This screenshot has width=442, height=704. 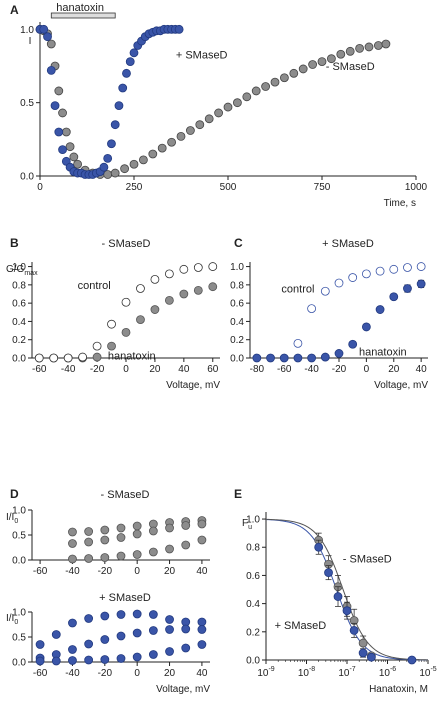 I want to click on hanatoxin-label: hanatoxin, so click(x=80, y=8).